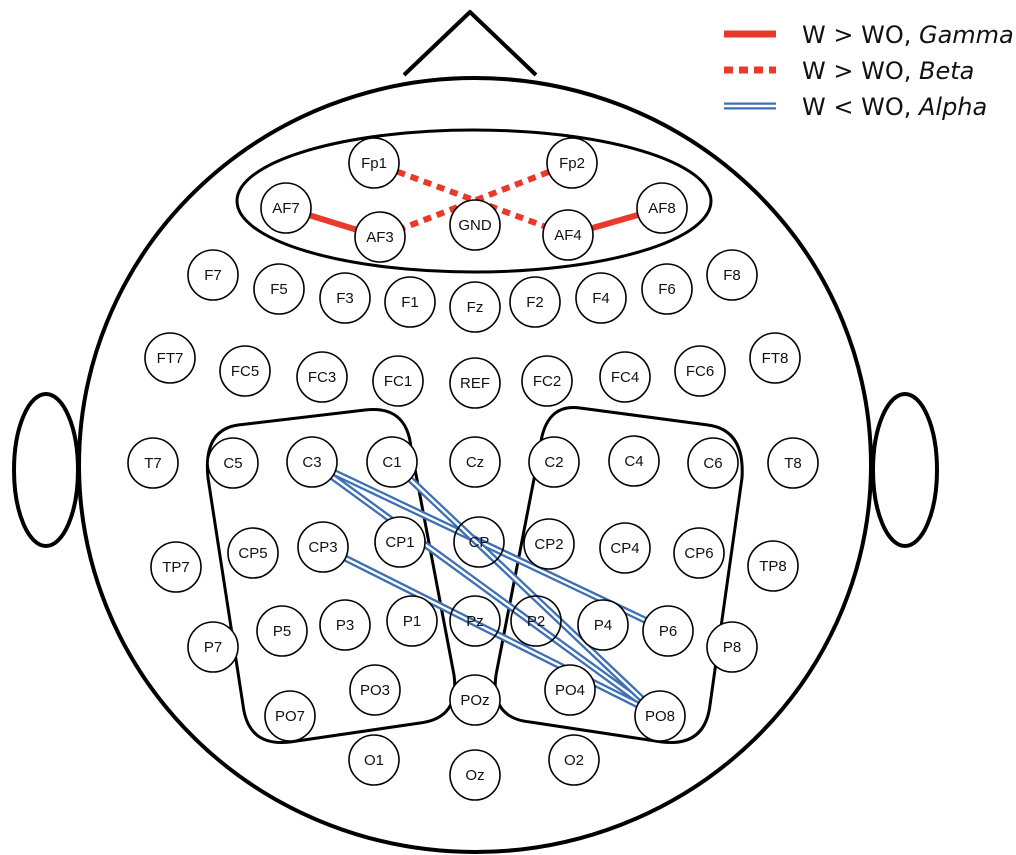 The image size is (1016, 855). I want to click on electrode-label: PO8, so click(660, 716).